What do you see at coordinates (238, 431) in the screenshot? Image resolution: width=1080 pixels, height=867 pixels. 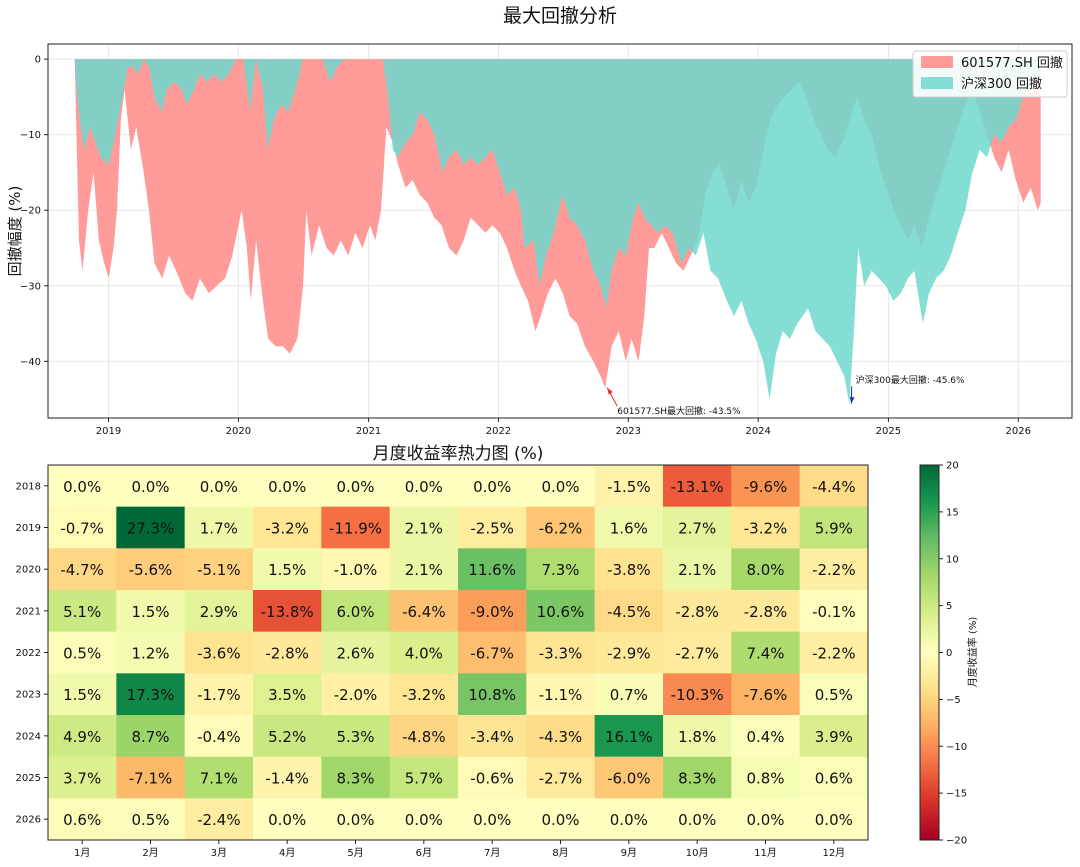 I see `drawdown-x-tick-label: 2020` at bounding box center [238, 431].